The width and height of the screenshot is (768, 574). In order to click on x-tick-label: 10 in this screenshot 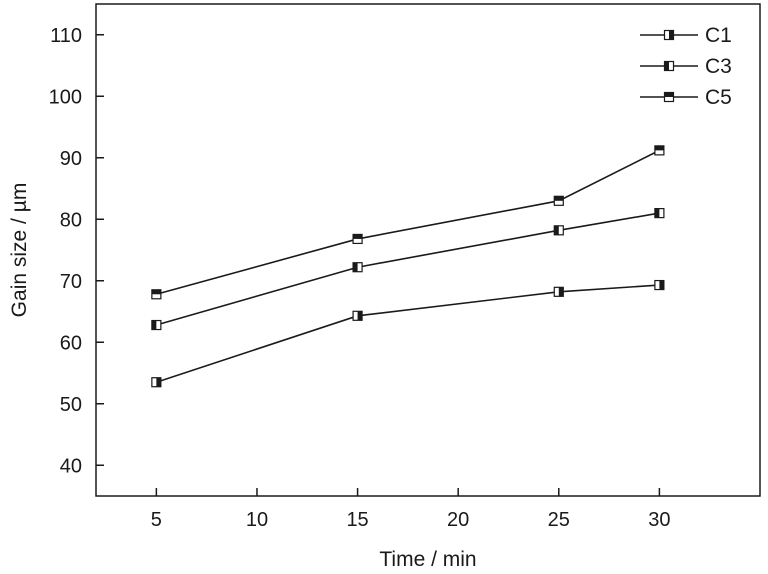, I will do `click(257, 520)`.